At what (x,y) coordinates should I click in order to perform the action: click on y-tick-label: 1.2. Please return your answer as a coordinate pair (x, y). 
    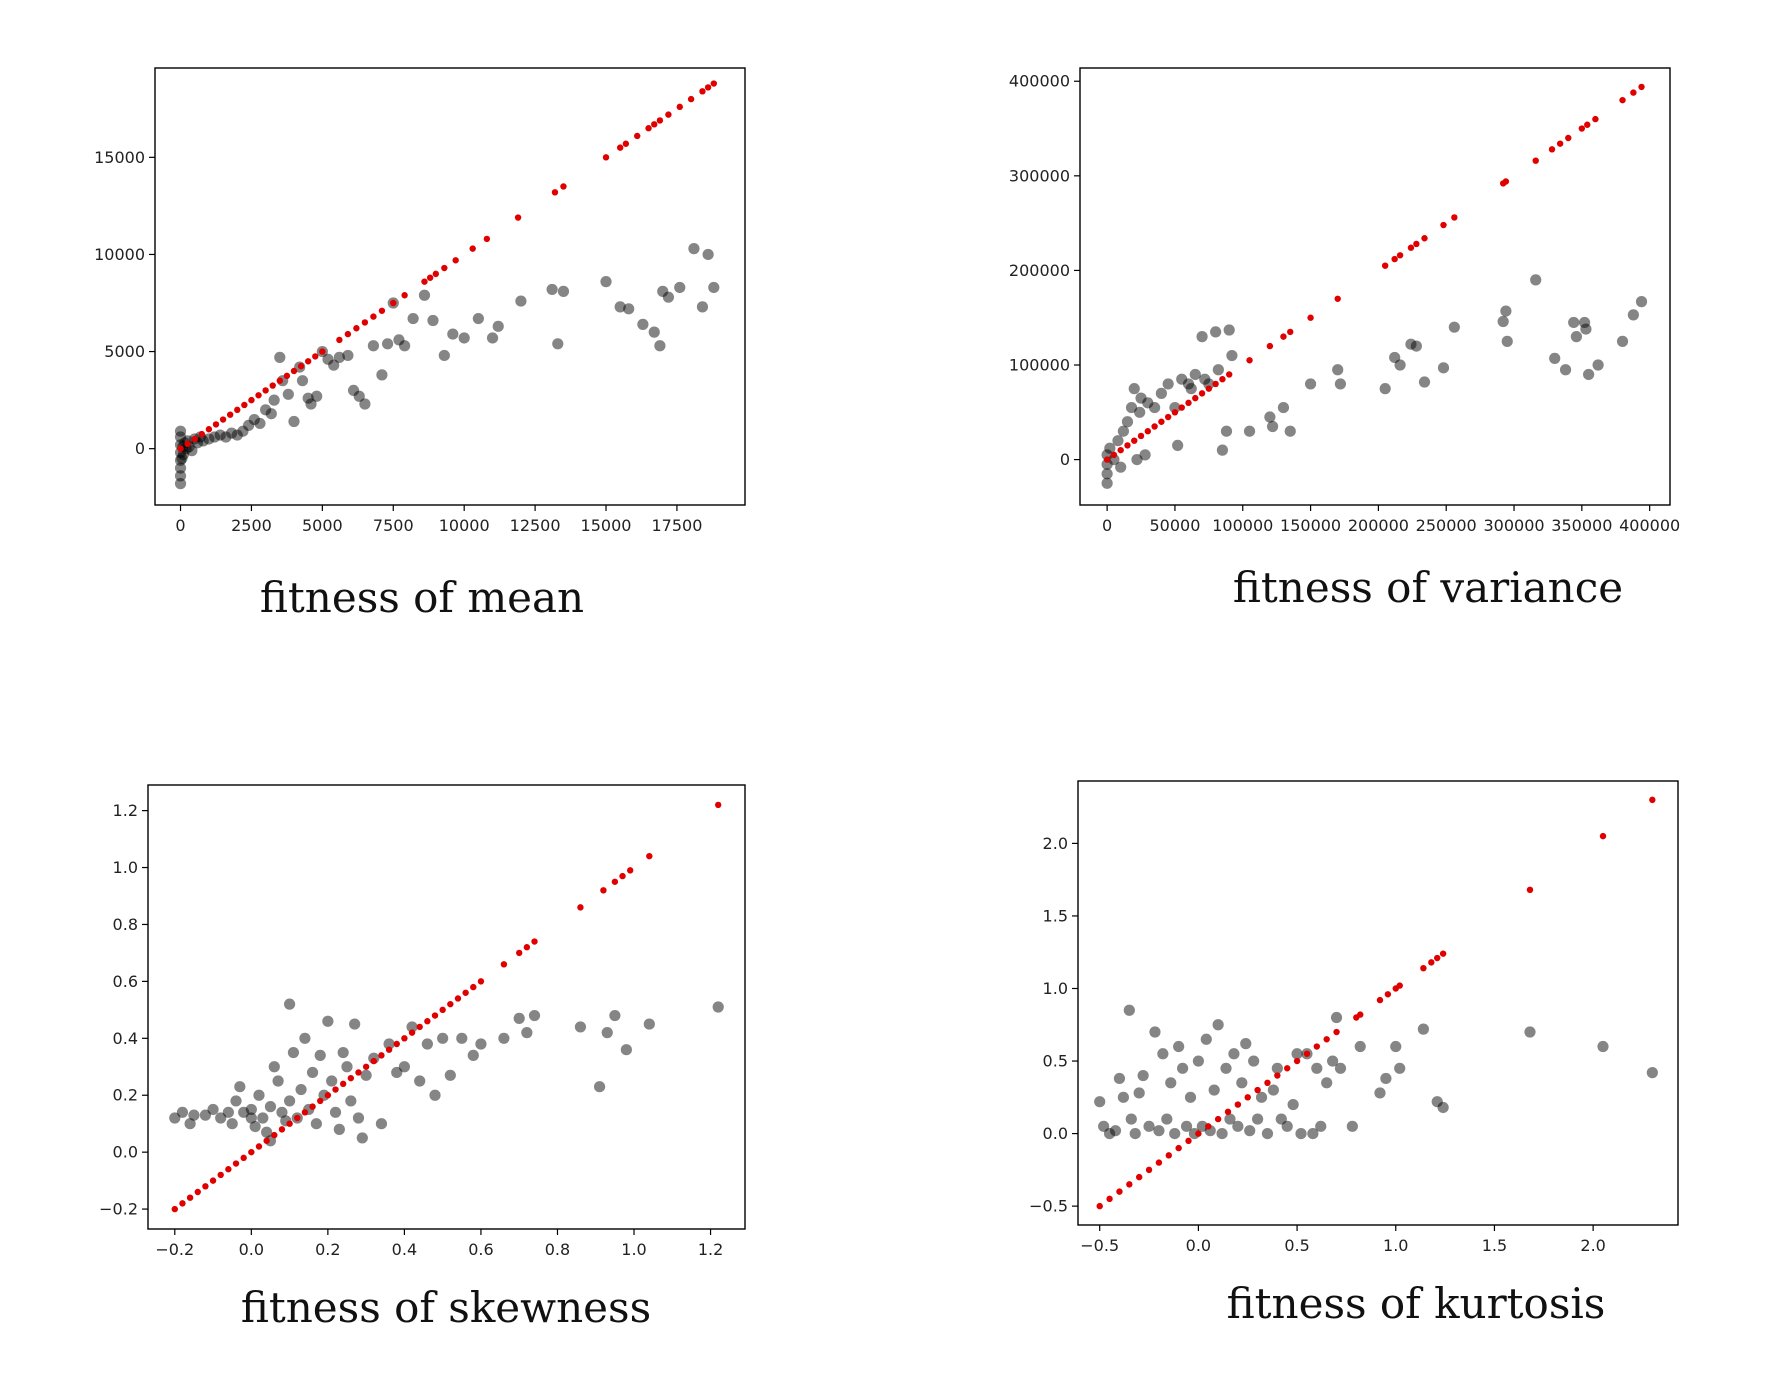
    Looking at the image, I should click on (125, 810).